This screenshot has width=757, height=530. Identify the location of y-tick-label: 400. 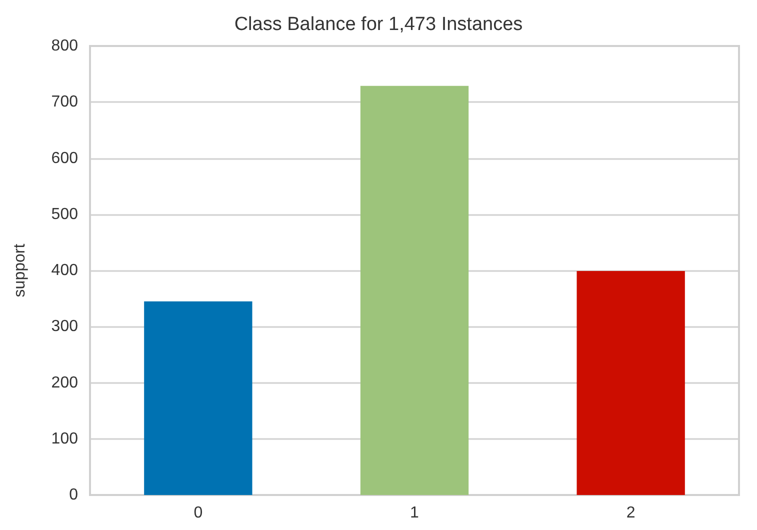
(64, 270).